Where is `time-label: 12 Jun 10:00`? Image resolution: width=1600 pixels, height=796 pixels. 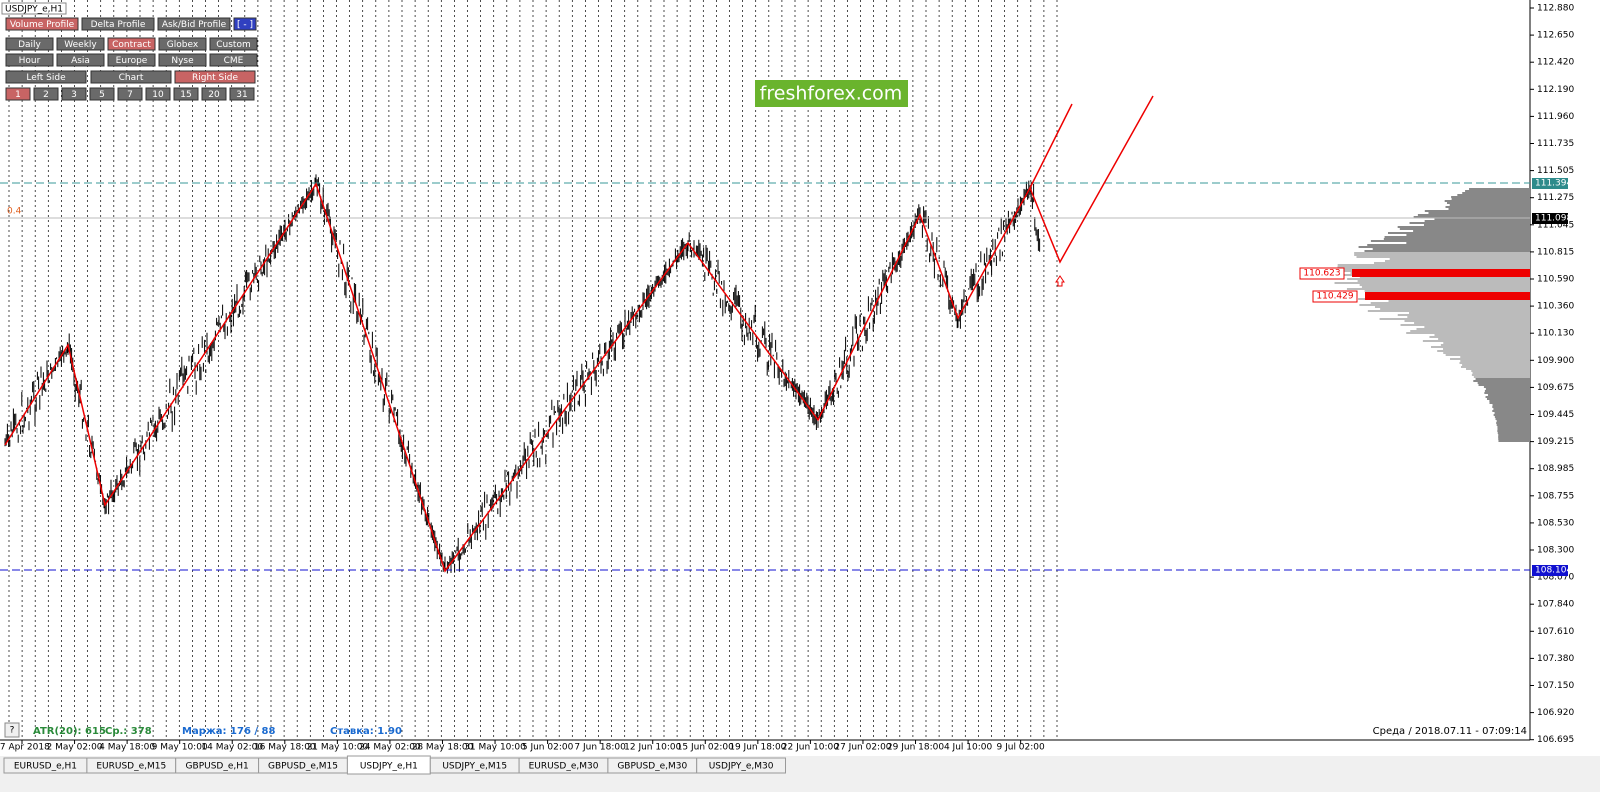
time-label: 12 Jun 10:00 is located at coordinates (652, 748).